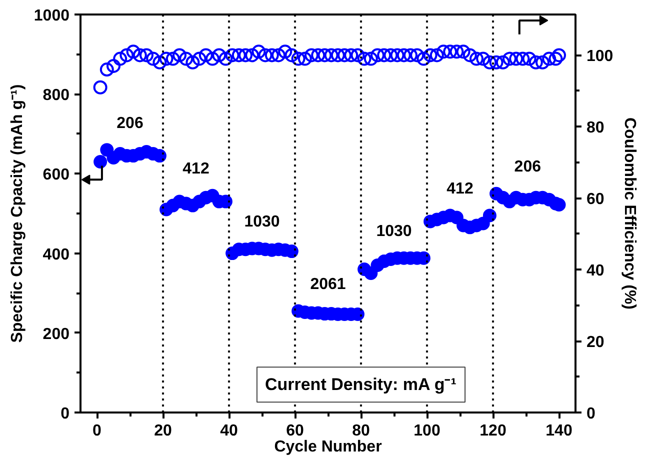 Image resolution: width=654 pixels, height=466 pixels. What do you see at coordinates (65, 414) in the screenshot?
I see `y-tick-label: 0` at bounding box center [65, 414].